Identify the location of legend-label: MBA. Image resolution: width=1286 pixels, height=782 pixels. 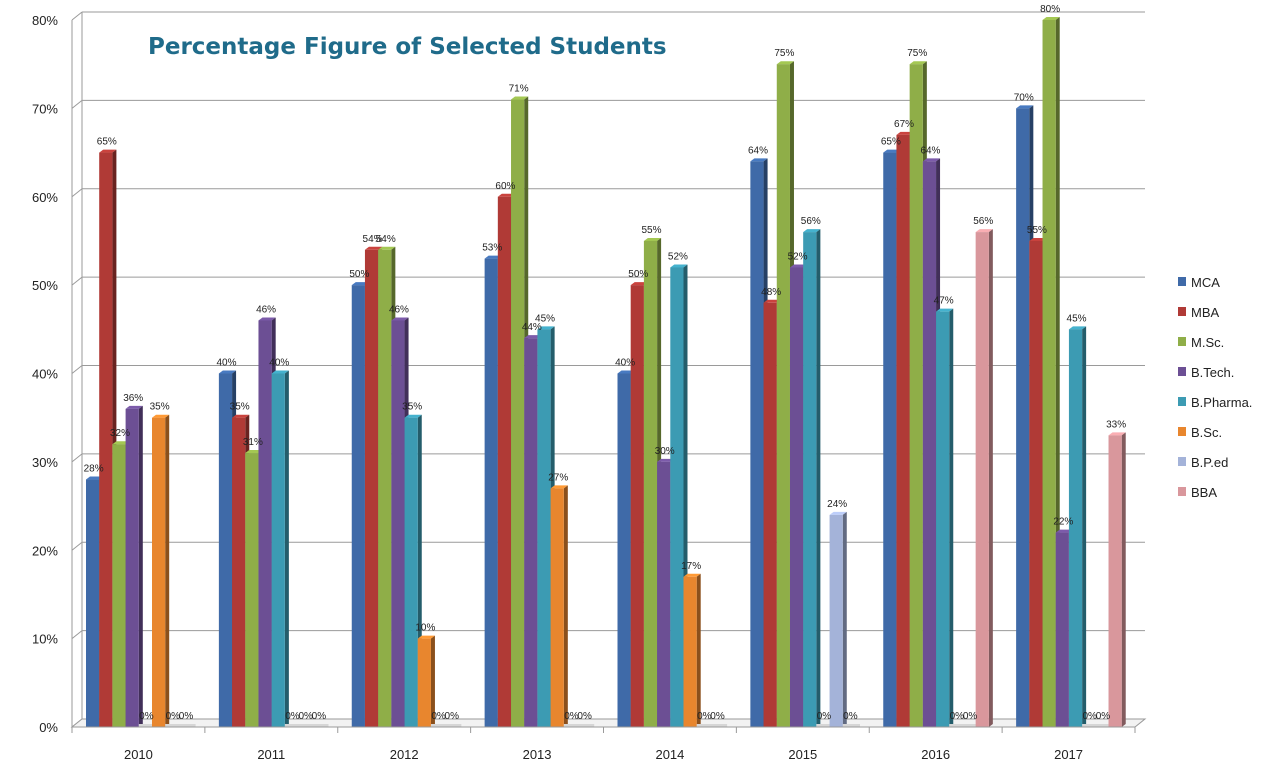
(1205, 312).